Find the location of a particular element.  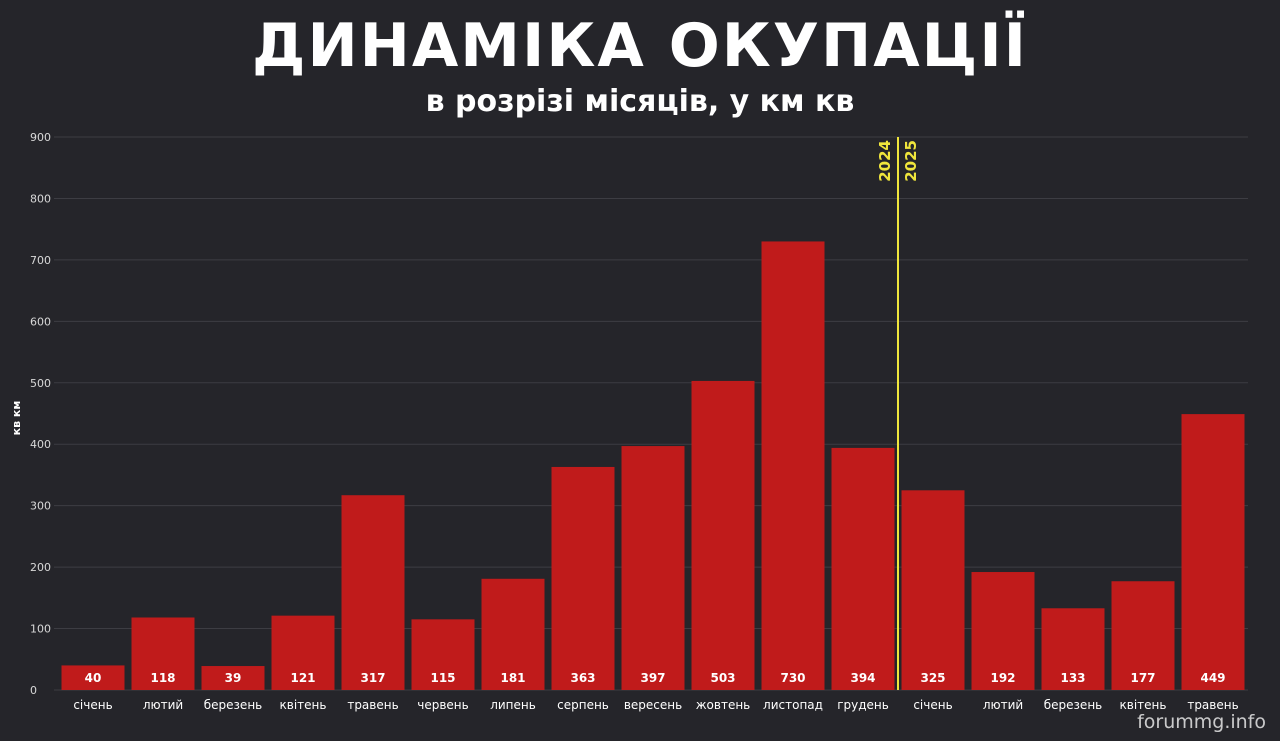

x-tick-label: жовтень is located at coordinates (723, 705).